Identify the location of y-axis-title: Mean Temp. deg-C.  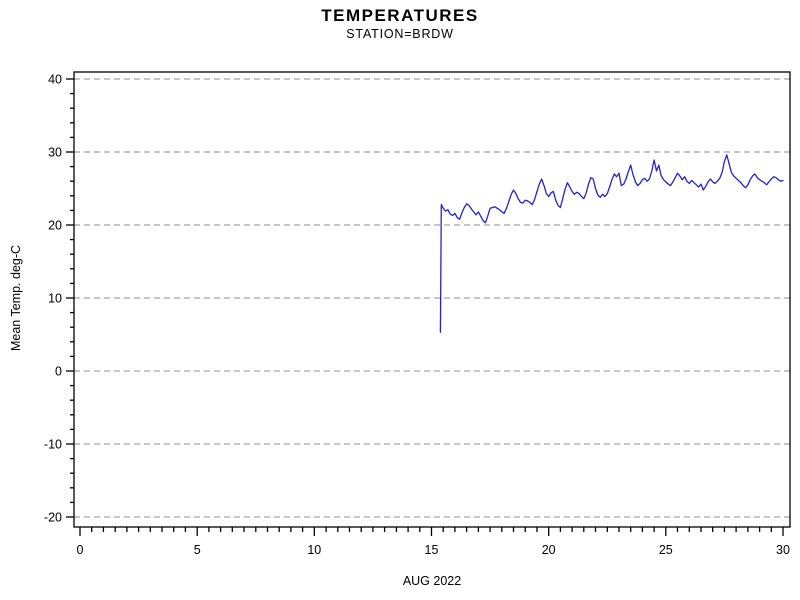
(16, 298).